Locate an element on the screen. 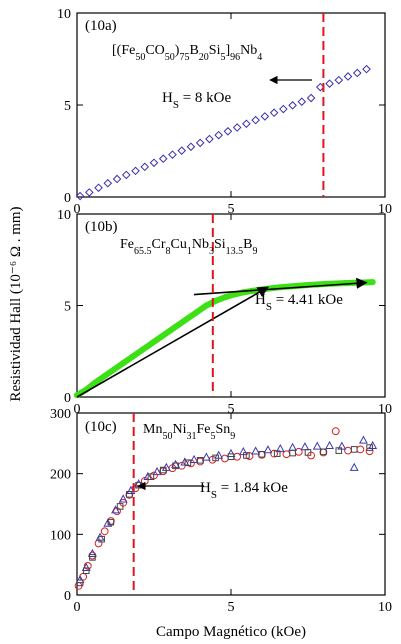 Image resolution: width=401 pixels, height=644 pixels. hs-label: HS = 8 kOe is located at coordinates (197, 100).